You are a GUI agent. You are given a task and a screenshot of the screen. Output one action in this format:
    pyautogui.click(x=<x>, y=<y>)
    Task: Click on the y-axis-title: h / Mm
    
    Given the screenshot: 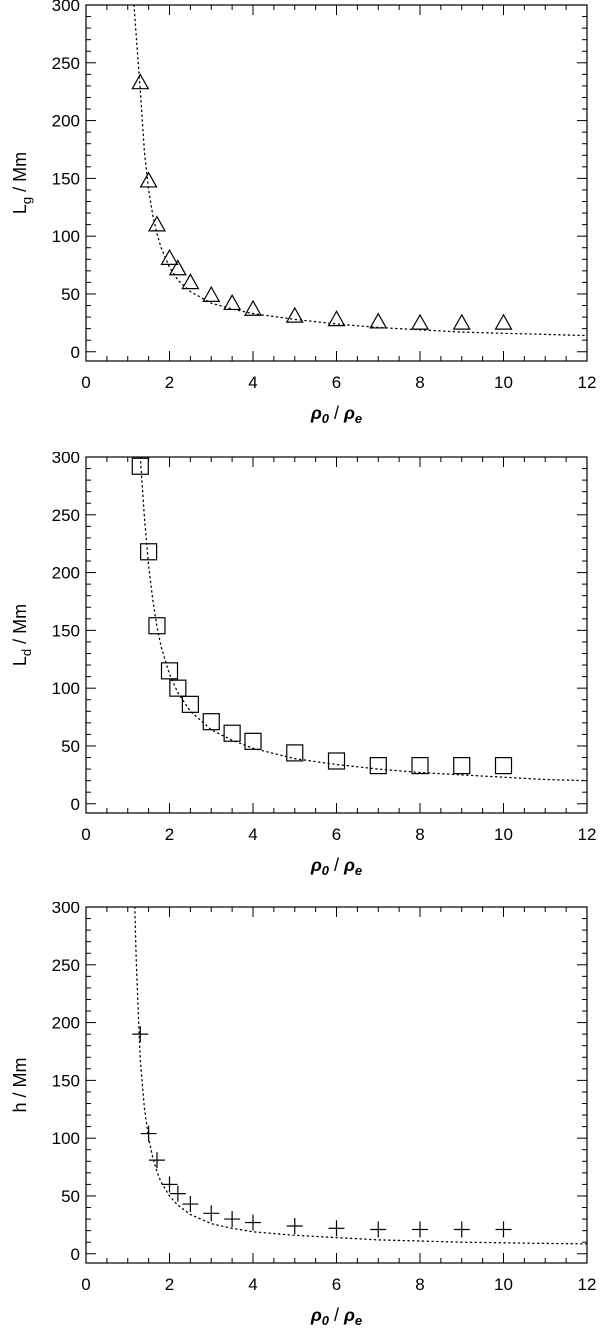 What is the action you would take?
    pyautogui.click(x=20, y=1084)
    